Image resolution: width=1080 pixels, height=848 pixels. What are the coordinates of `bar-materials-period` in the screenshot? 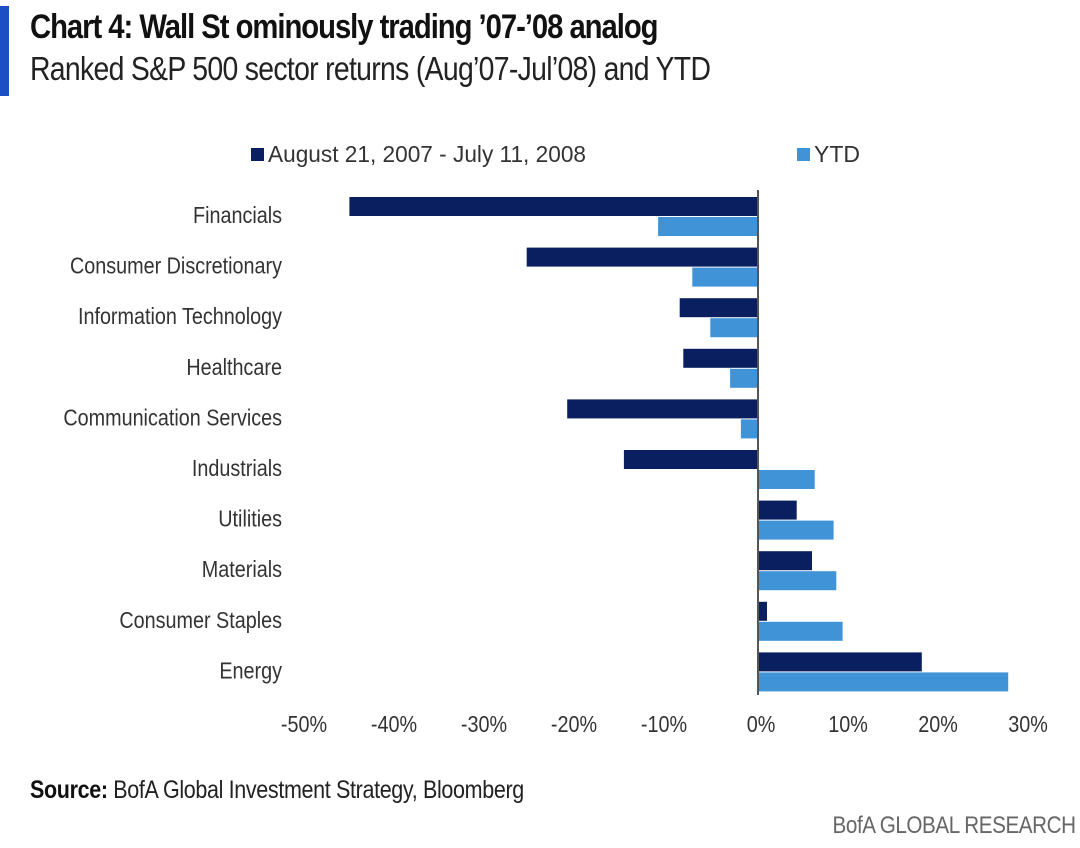 It's located at (785, 561).